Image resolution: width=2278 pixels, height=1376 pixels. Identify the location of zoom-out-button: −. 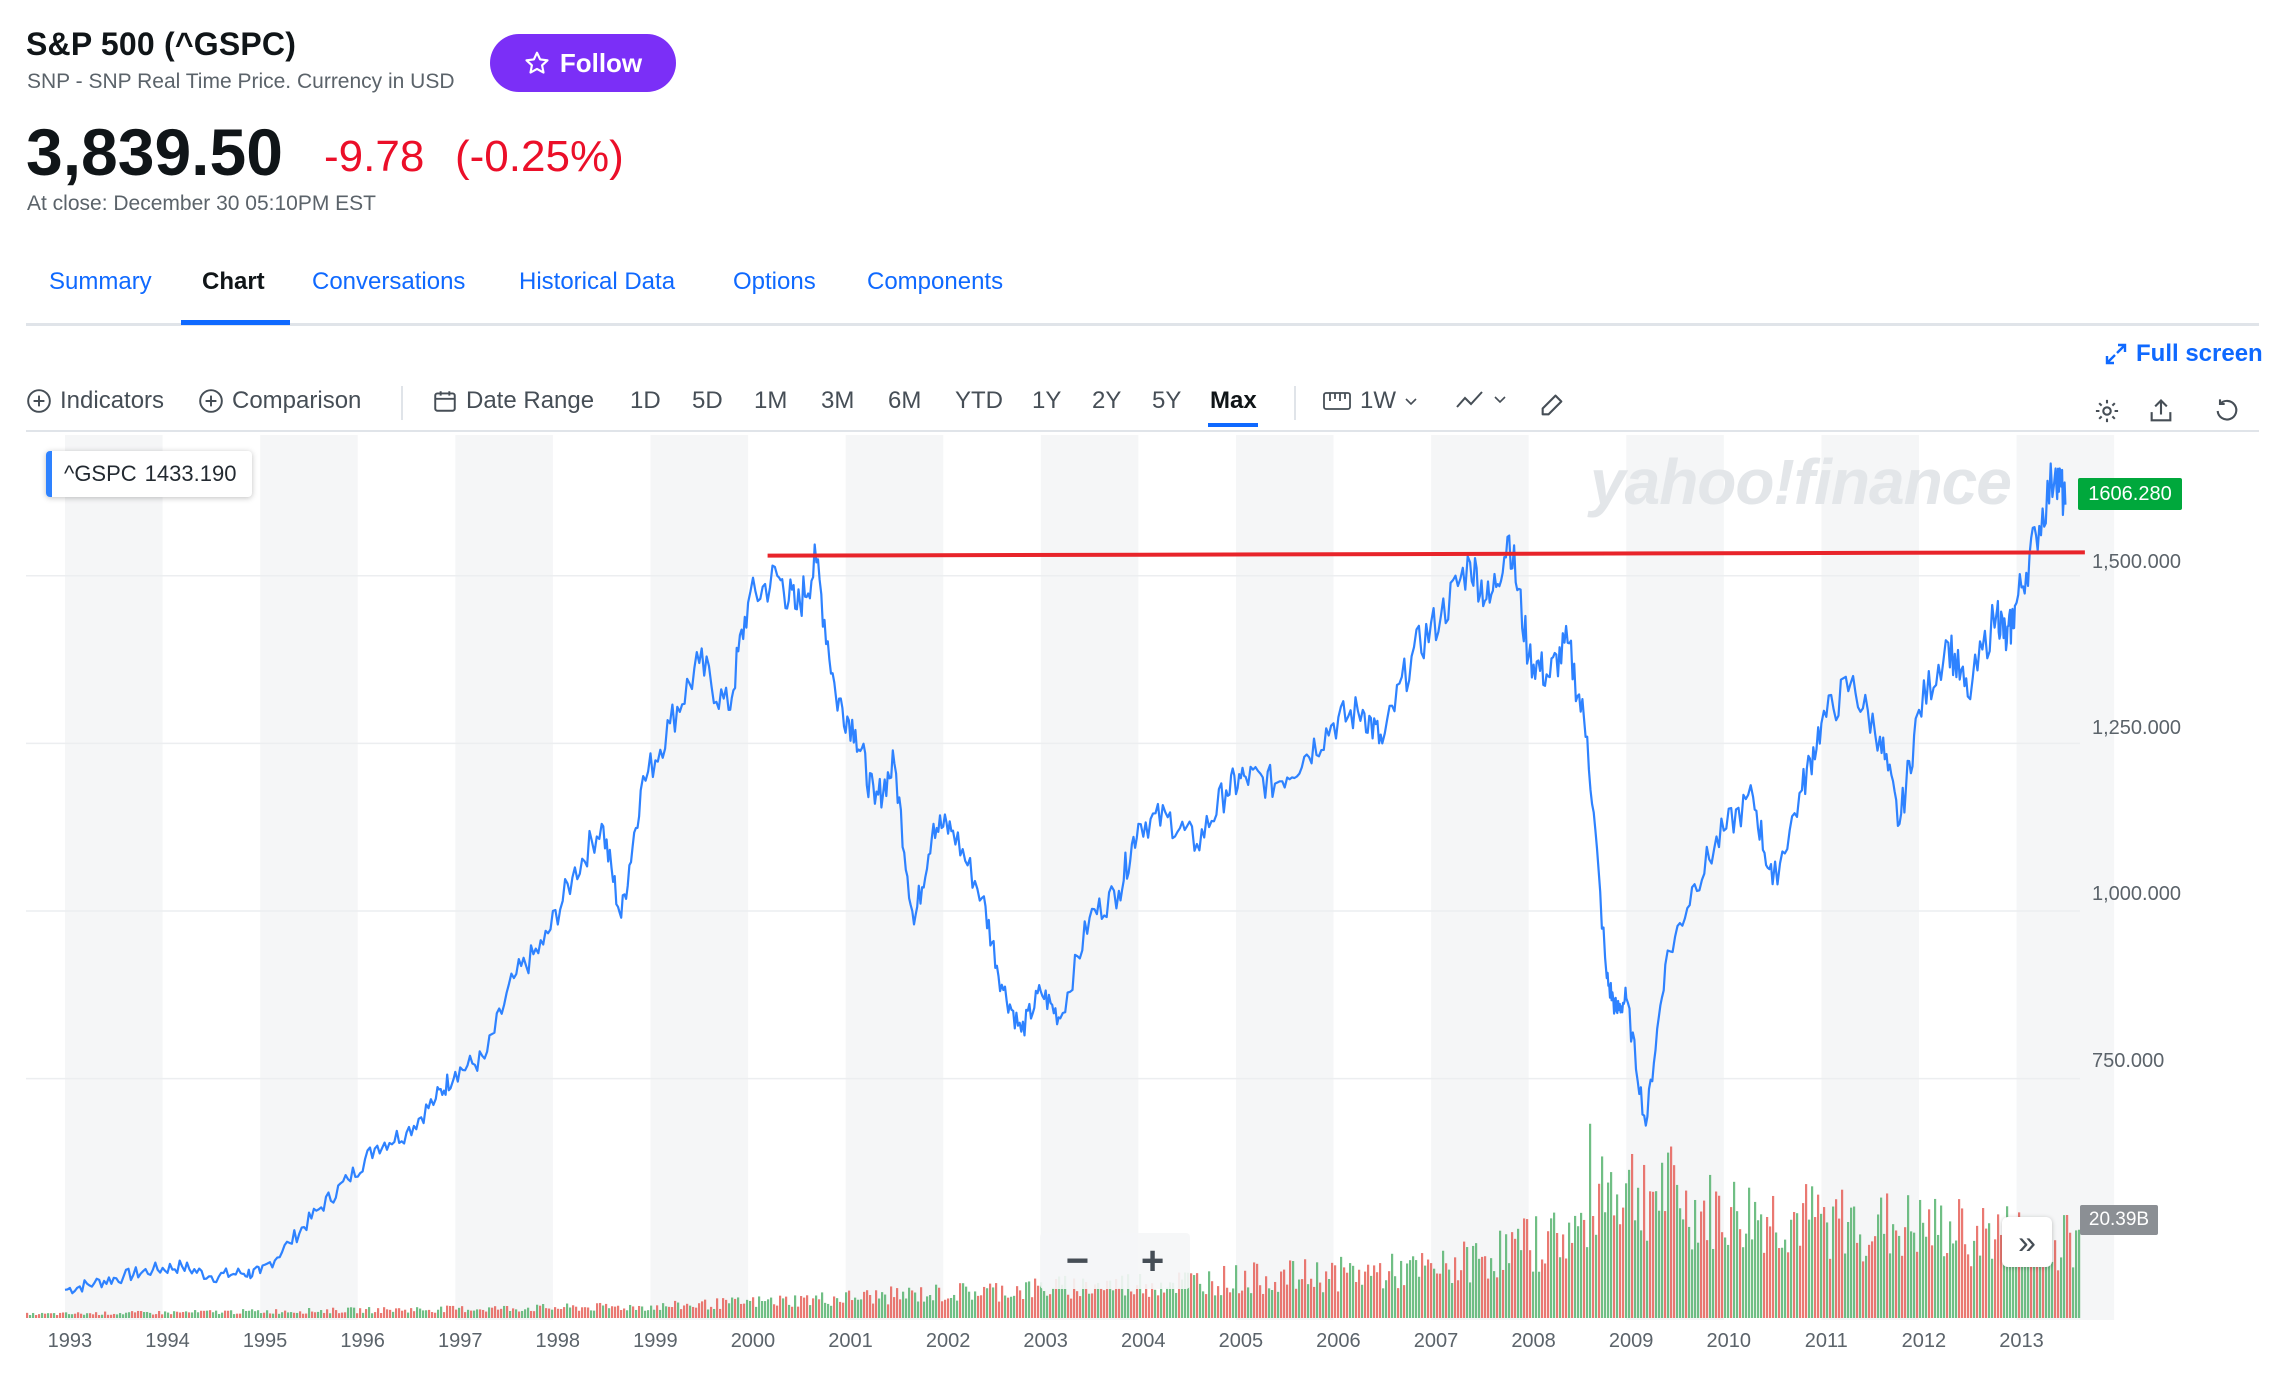
(1077, 1260).